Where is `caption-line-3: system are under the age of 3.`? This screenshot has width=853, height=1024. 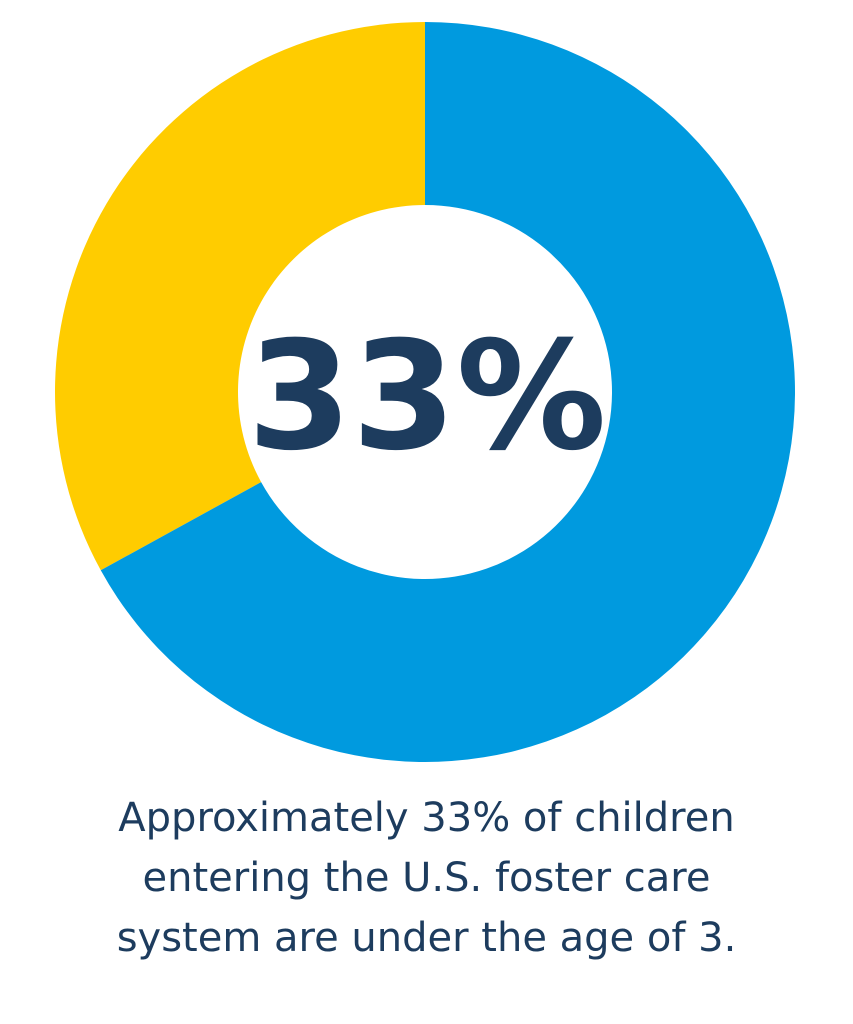
caption-line-3: system are under the age of 3. is located at coordinates (426, 938).